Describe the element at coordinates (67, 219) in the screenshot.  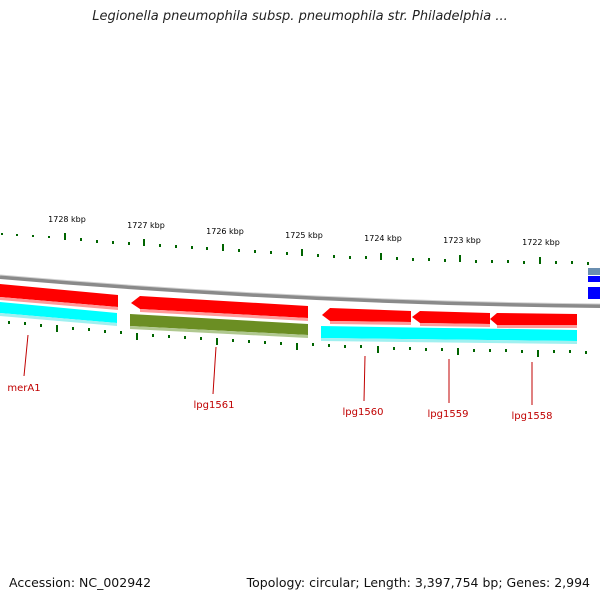
I see `scale-label: 1728 kbp` at that location.